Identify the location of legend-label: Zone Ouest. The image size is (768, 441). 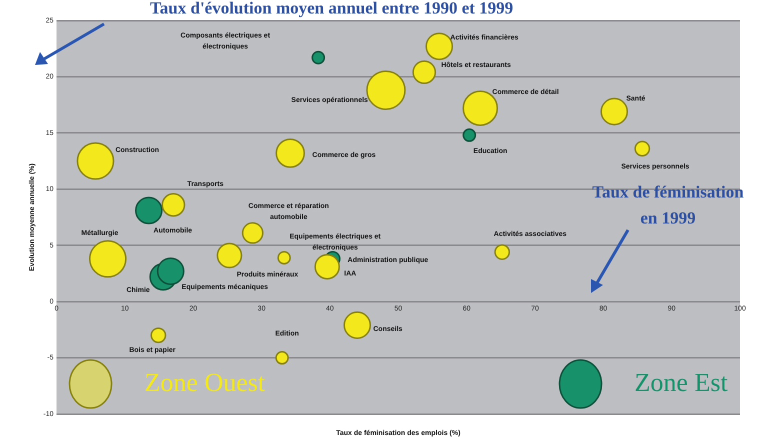
(205, 382).